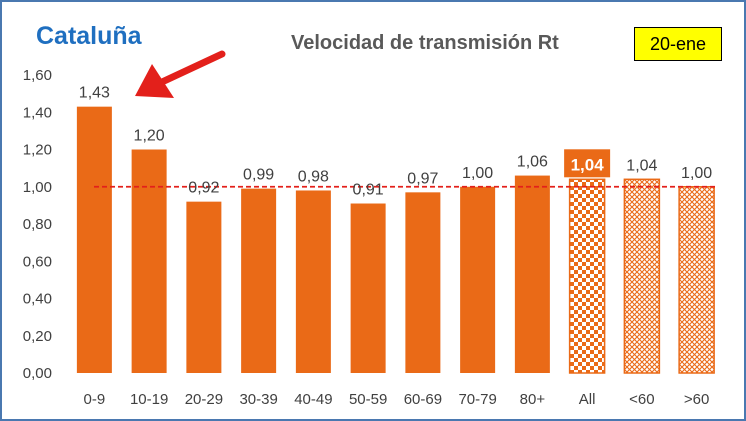  I want to click on value-label: 1,43, so click(94, 93).